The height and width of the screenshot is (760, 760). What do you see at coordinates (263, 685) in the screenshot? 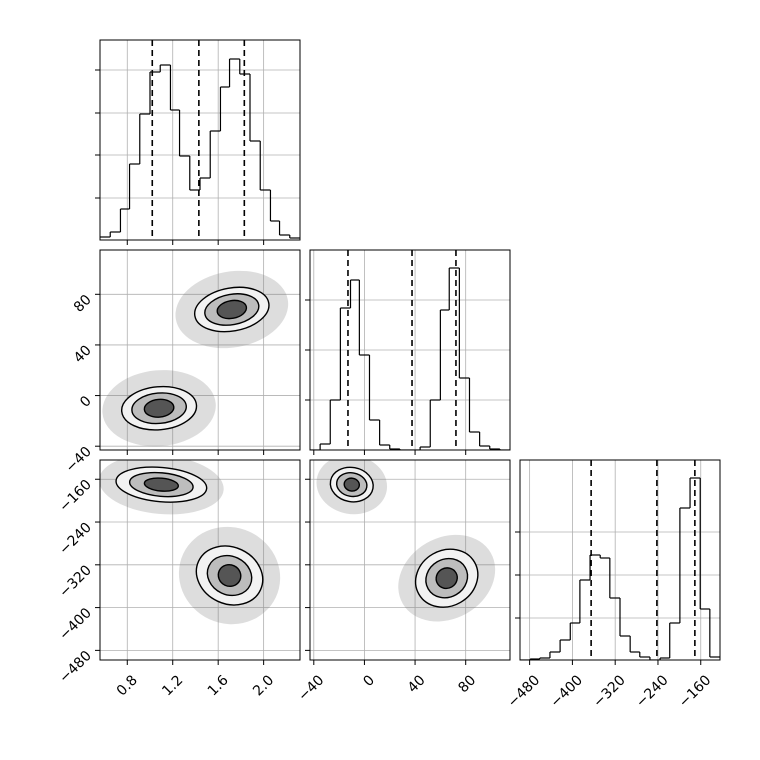
I see `x-tick-label: 2.0` at bounding box center [263, 685].